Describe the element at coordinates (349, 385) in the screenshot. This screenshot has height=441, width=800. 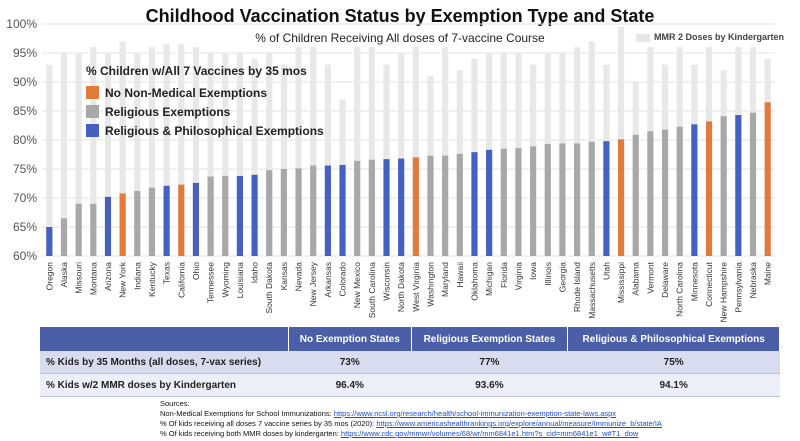
I see `table-cell: 96.4%` at that location.